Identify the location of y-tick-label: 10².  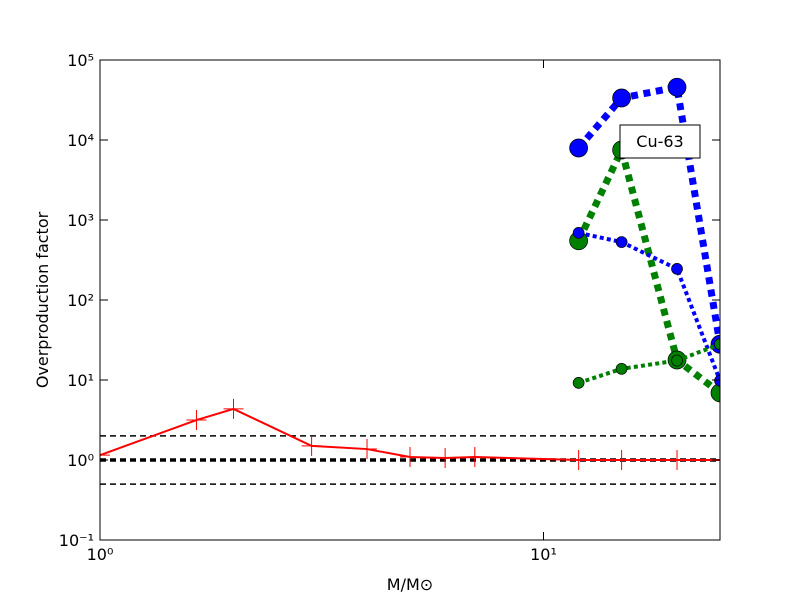
(80, 300).